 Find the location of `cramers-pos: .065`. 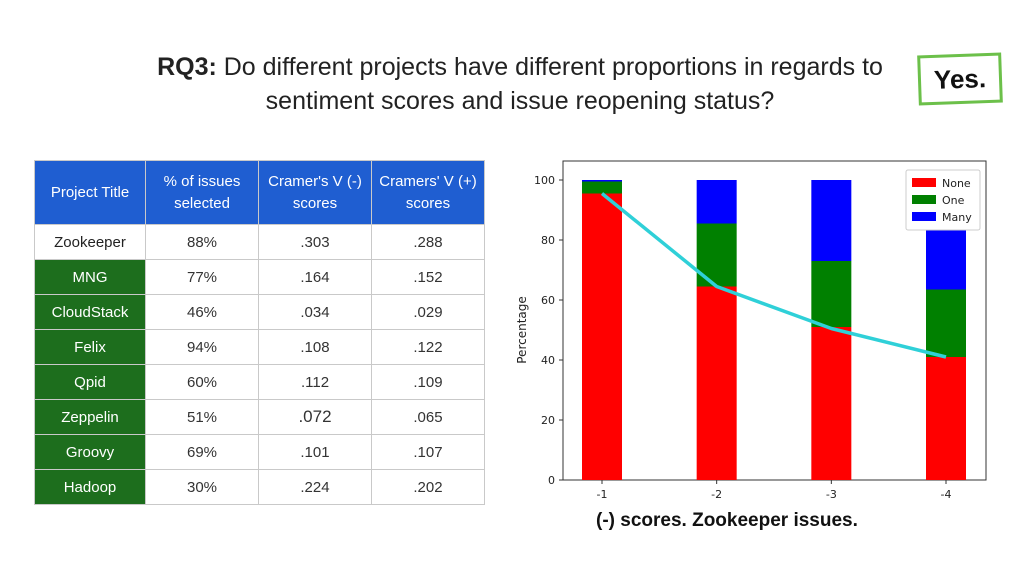

cramers-pos: .065 is located at coordinates (428, 417).